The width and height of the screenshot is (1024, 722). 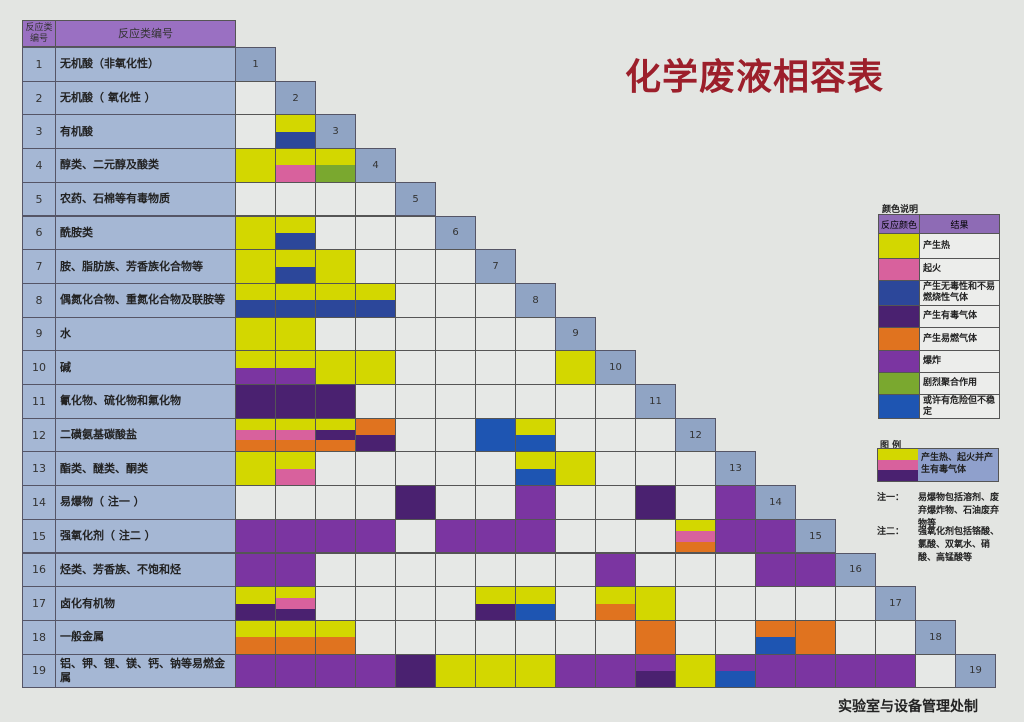 What do you see at coordinates (39, 199) in the screenshot?
I see `row-number: 5` at bounding box center [39, 199].